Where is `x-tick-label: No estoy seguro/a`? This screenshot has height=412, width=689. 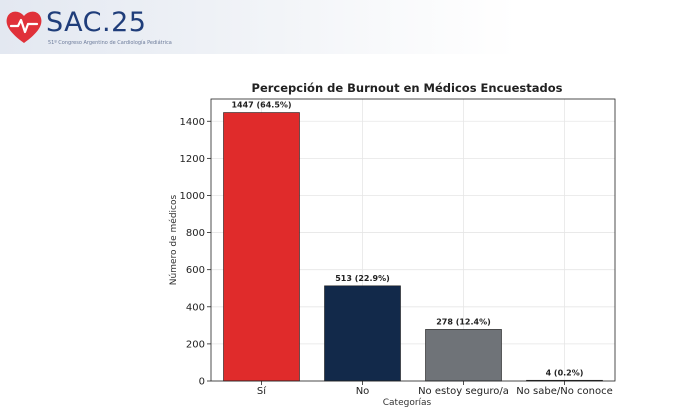
x-tick-label: No estoy seguro/a is located at coordinates (463, 391).